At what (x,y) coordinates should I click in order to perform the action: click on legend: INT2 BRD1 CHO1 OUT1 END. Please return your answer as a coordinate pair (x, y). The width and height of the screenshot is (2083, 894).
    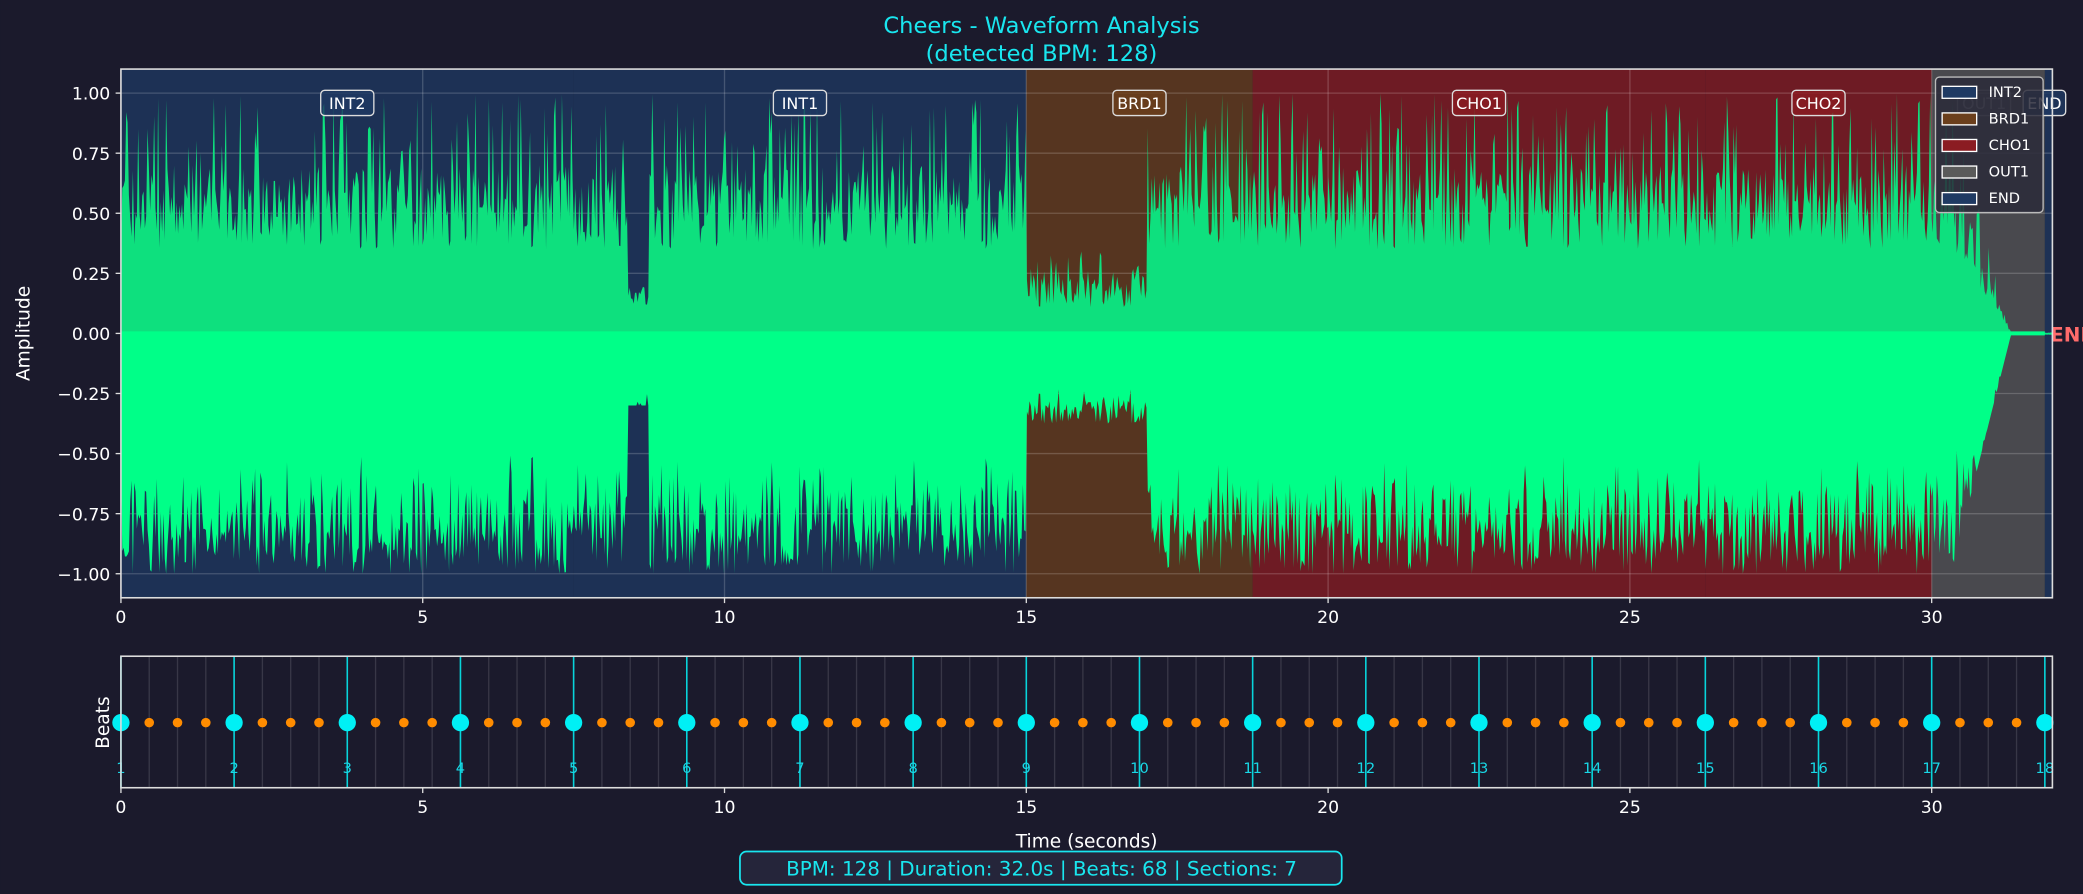
    Looking at the image, I should click on (1989, 145).